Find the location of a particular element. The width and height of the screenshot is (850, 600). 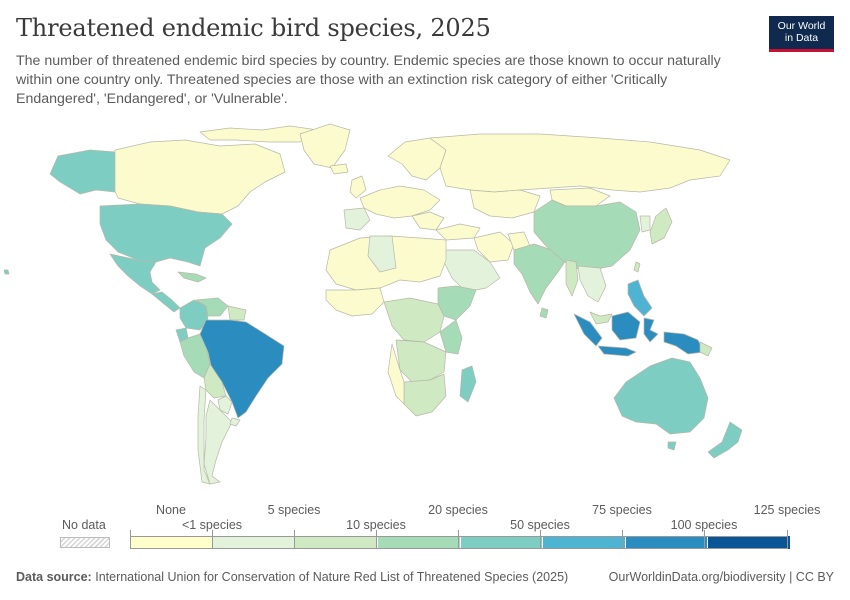

region-venezuela is located at coordinates (212, 307).